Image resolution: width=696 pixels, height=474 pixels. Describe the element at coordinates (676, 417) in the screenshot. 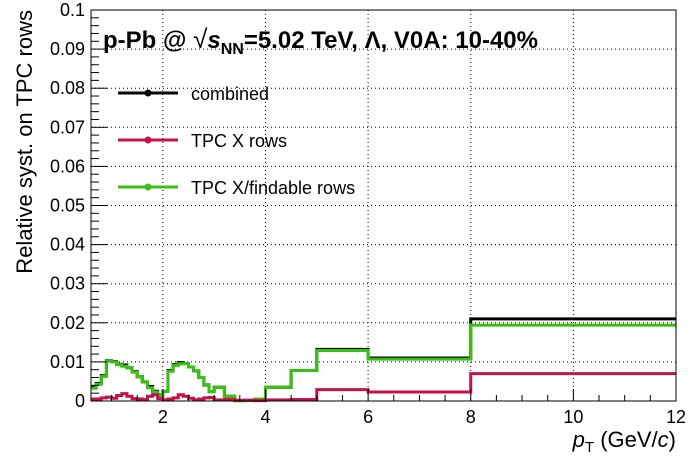

I see `x-tick-label: 12` at that location.